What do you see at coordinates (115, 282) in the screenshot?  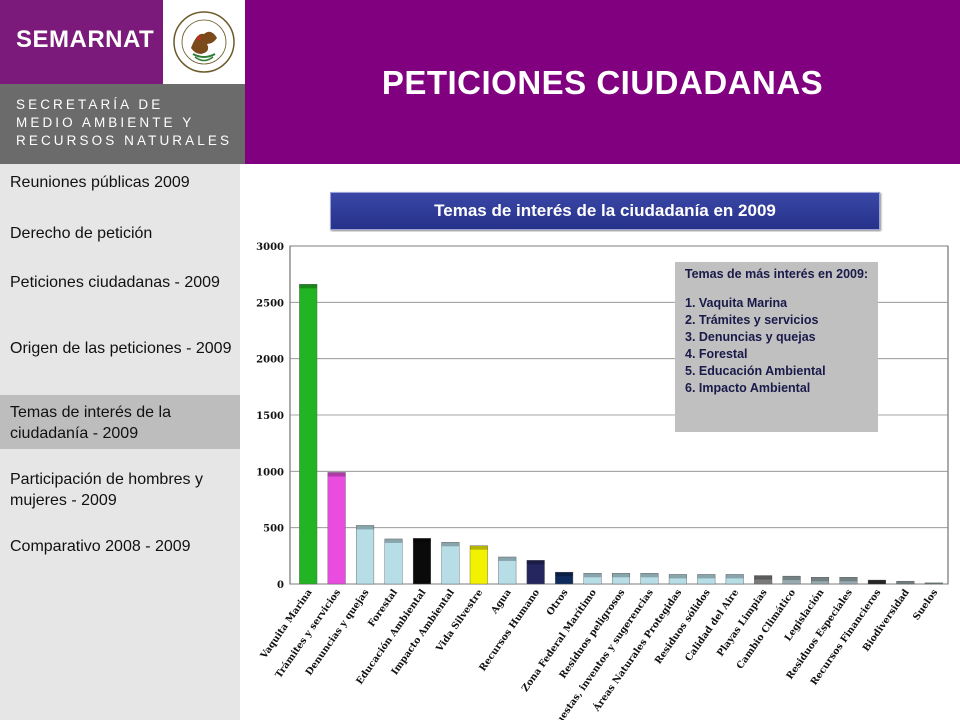 I see `nav-item-peticiones-ciudadanas: Peticiones ciudadanas - 2009` at bounding box center [115, 282].